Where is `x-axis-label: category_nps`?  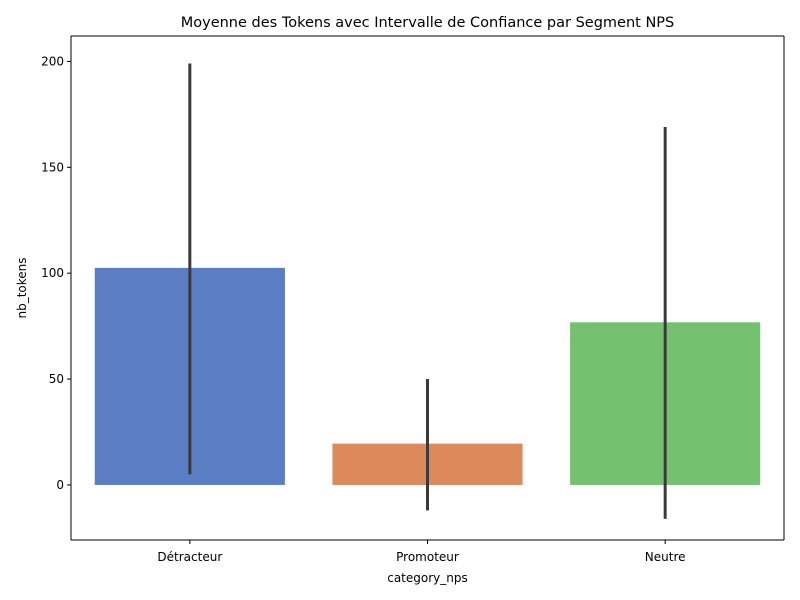
x-axis-label: category_nps is located at coordinates (427, 578).